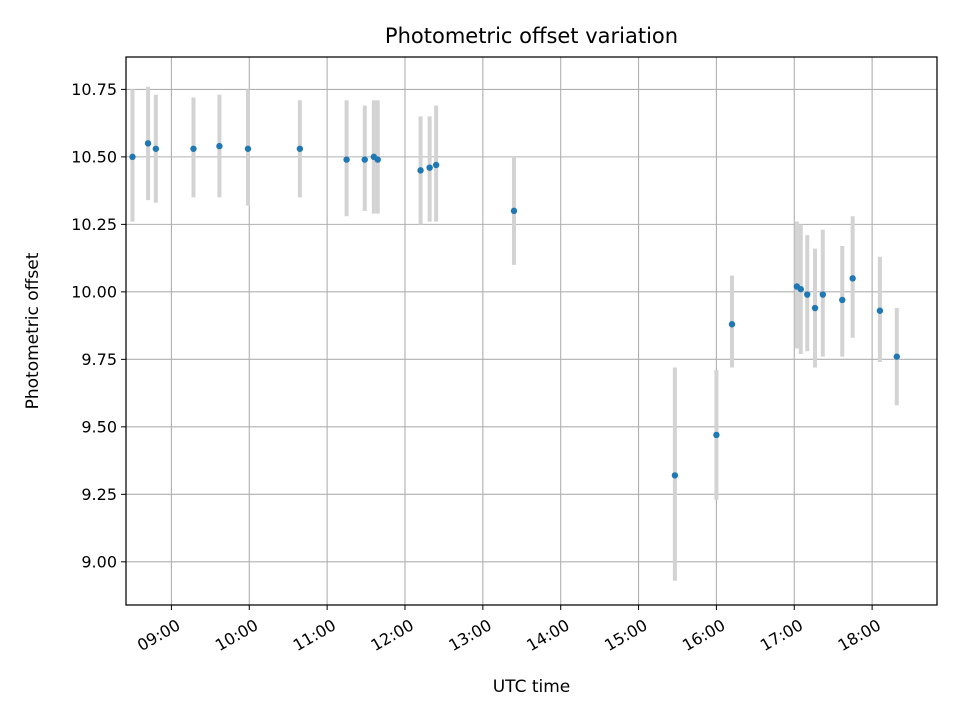 The height and width of the screenshot is (720, 960). What do you see at coordinates (94, 89) in the screenshot?
I see `y-tick-label: 10.75` at bounding box center [94, 89].